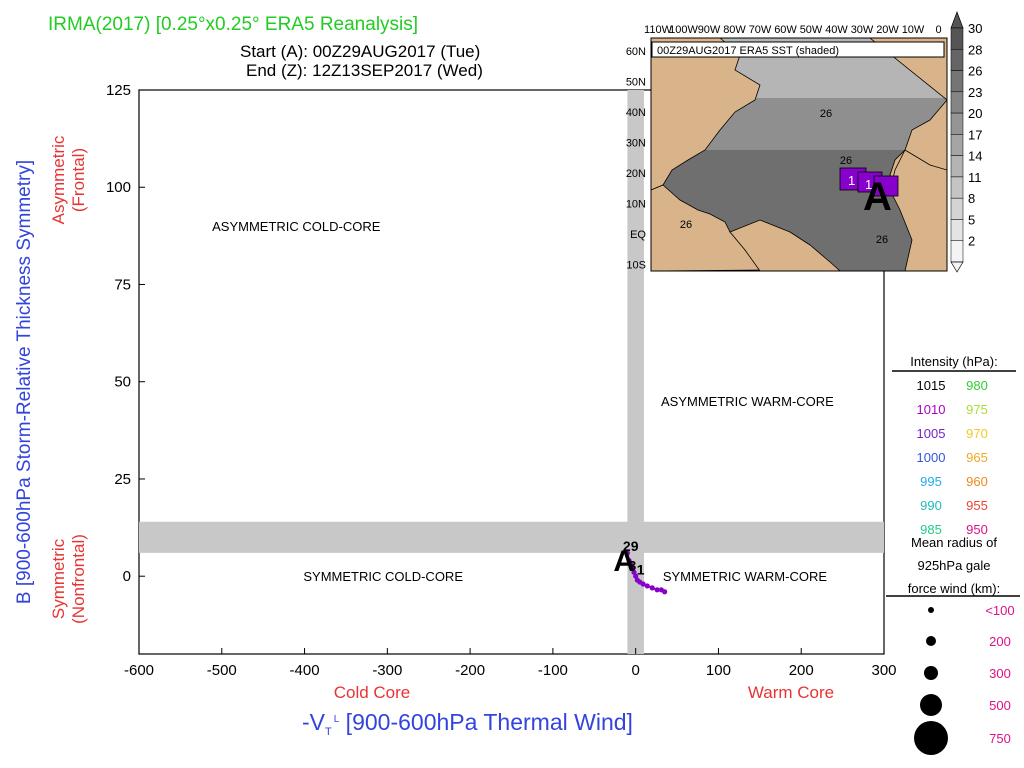  What do you see at coordinates (372, 692) in the screenshot?
I see `cold-core-label: Cold Core` at bounding box center [372, 692].